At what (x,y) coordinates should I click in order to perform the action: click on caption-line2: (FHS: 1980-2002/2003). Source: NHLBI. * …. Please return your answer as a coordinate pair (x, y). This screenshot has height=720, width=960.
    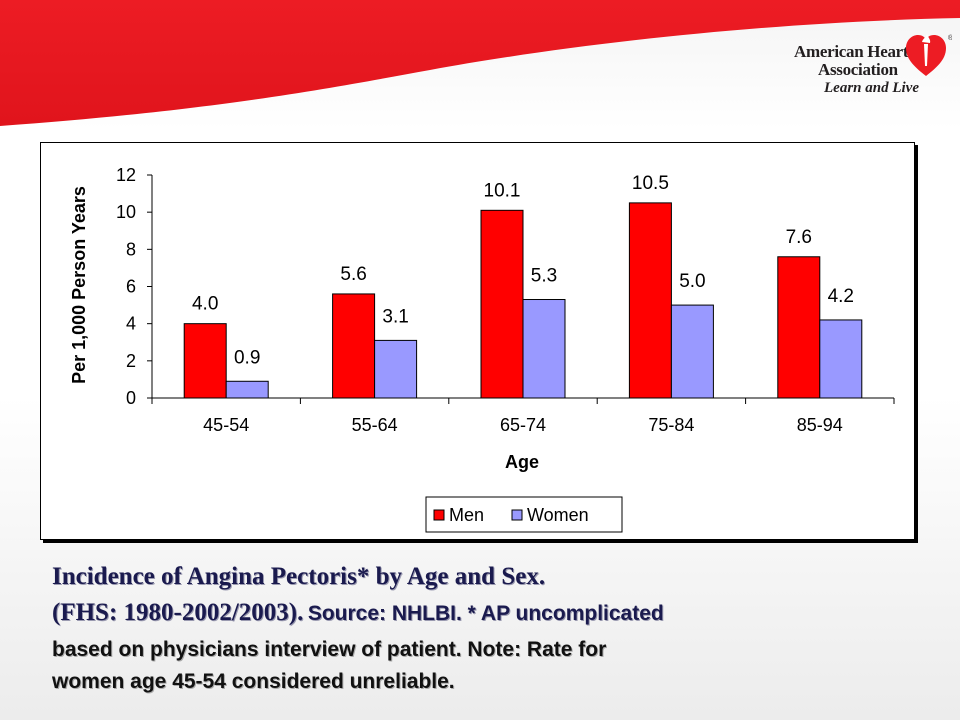
    Looking at the image, I should click on (358, 613).